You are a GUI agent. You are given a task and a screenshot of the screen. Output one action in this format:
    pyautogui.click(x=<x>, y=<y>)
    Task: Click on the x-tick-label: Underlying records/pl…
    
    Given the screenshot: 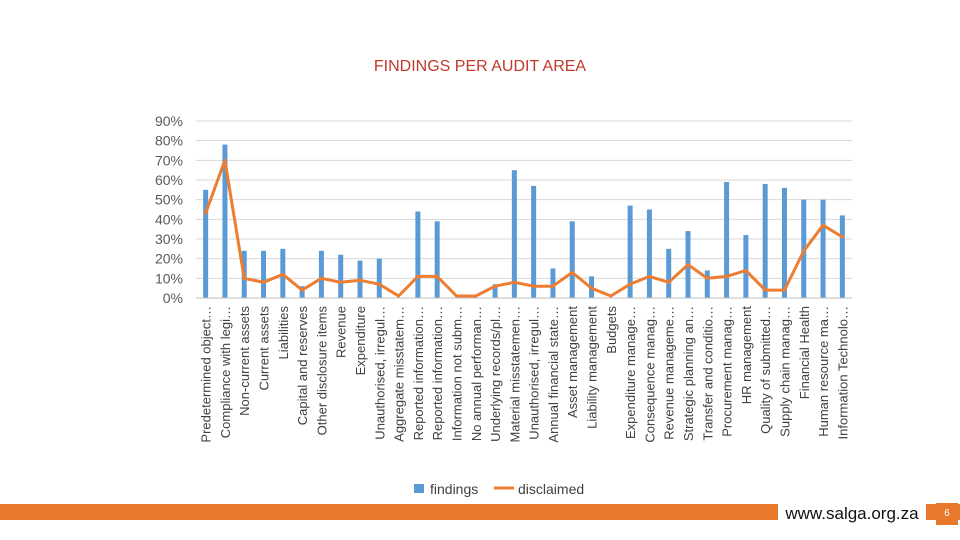 What is the action you would take?
    pyautogui.click(x=495, y=374)
    